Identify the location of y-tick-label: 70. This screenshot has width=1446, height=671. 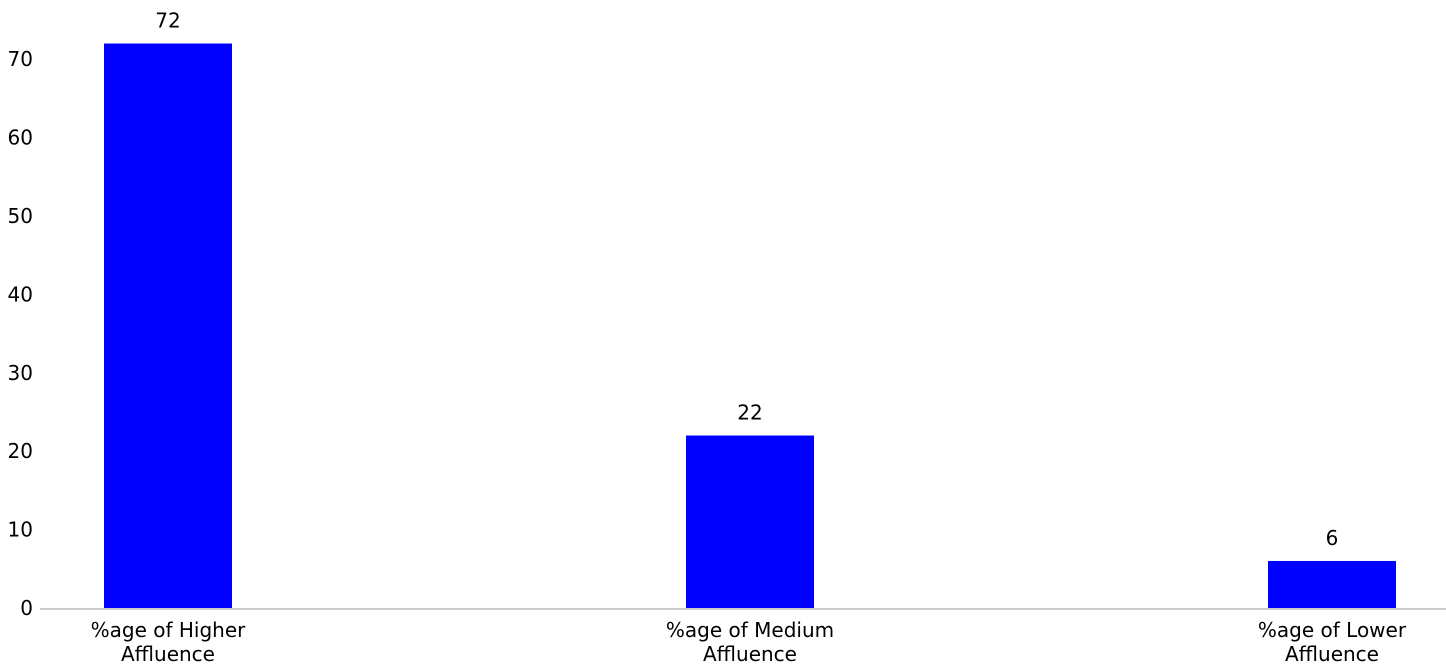
(20, 59).